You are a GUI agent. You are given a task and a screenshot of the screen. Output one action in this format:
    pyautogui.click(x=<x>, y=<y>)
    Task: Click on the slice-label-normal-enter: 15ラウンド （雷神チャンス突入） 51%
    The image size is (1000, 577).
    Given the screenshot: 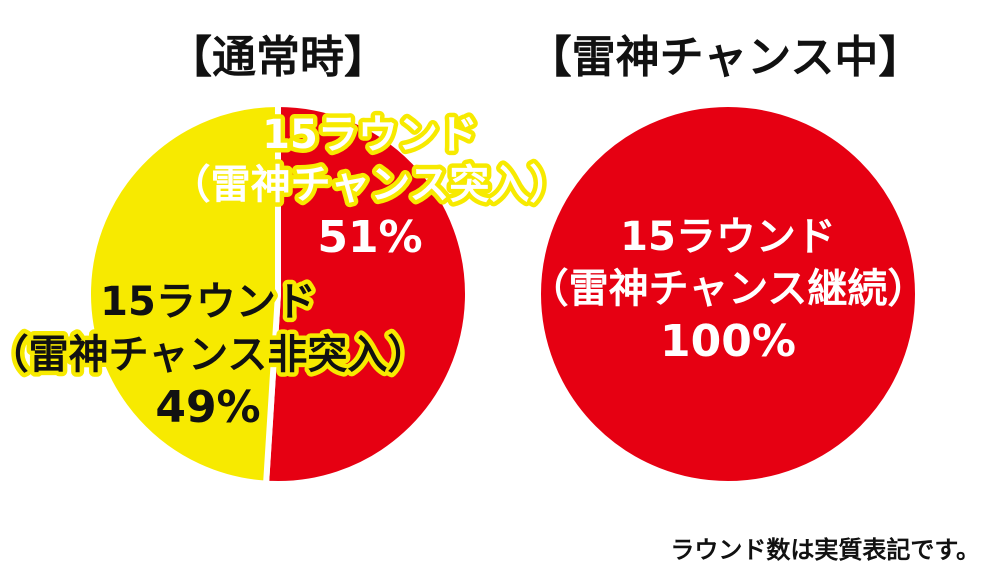 What is the action you would take?
    pyautogui.click(x=370, y=186)
    